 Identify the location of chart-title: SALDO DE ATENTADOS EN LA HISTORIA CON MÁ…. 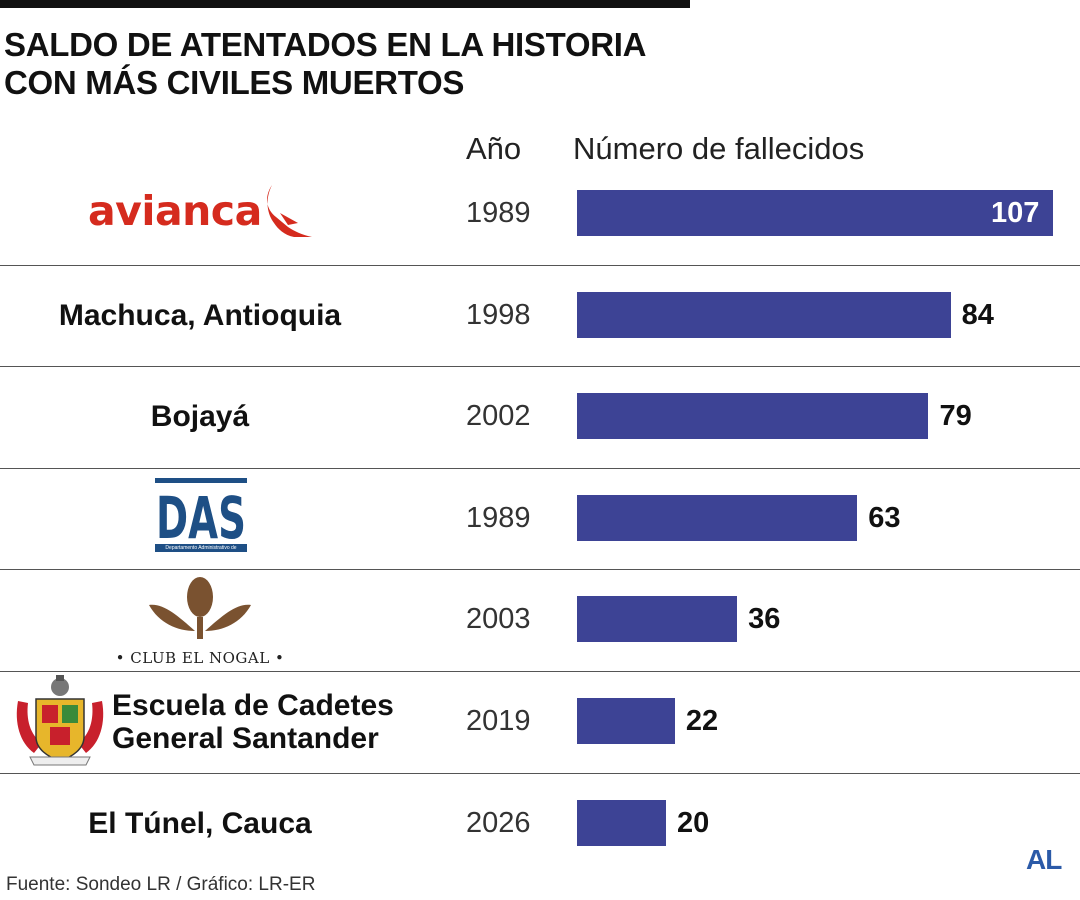
(325, 64).